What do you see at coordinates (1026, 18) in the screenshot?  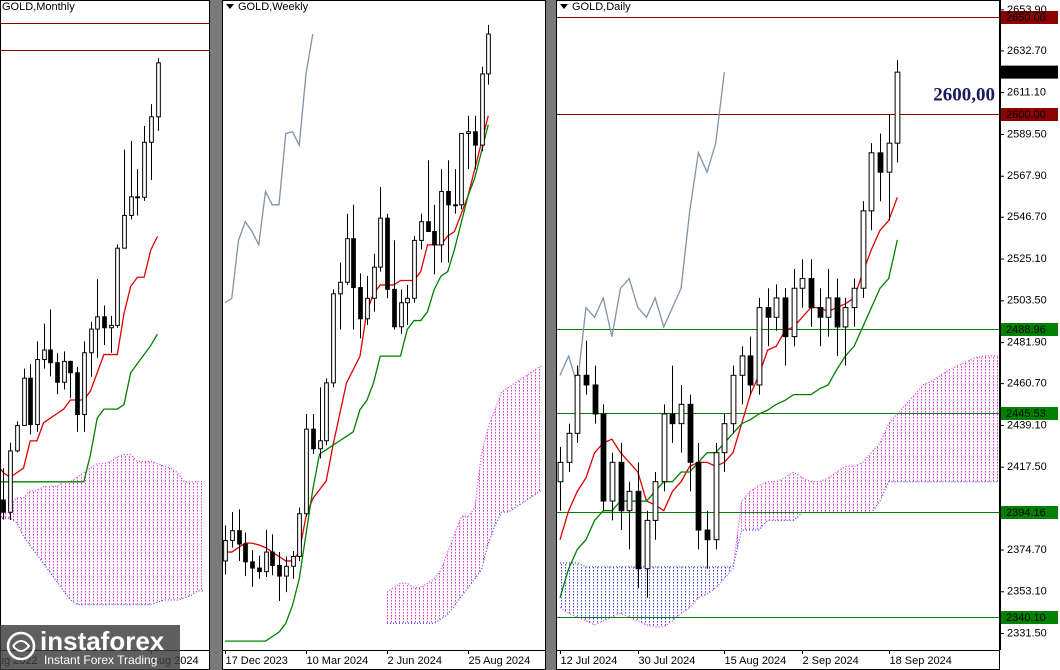 I see `level-tag-label: 2650.00` at bounding box center [1026, 18].